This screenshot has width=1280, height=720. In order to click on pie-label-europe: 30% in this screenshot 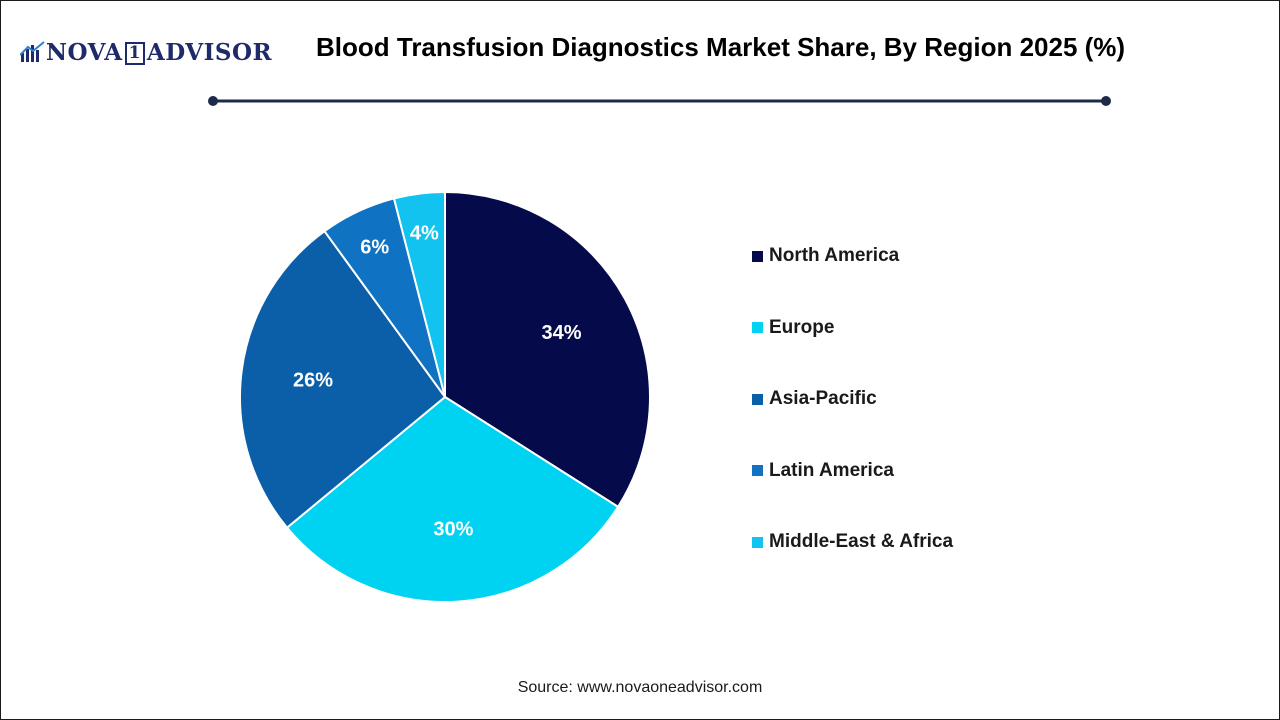, I will do `click(453, 530)`.